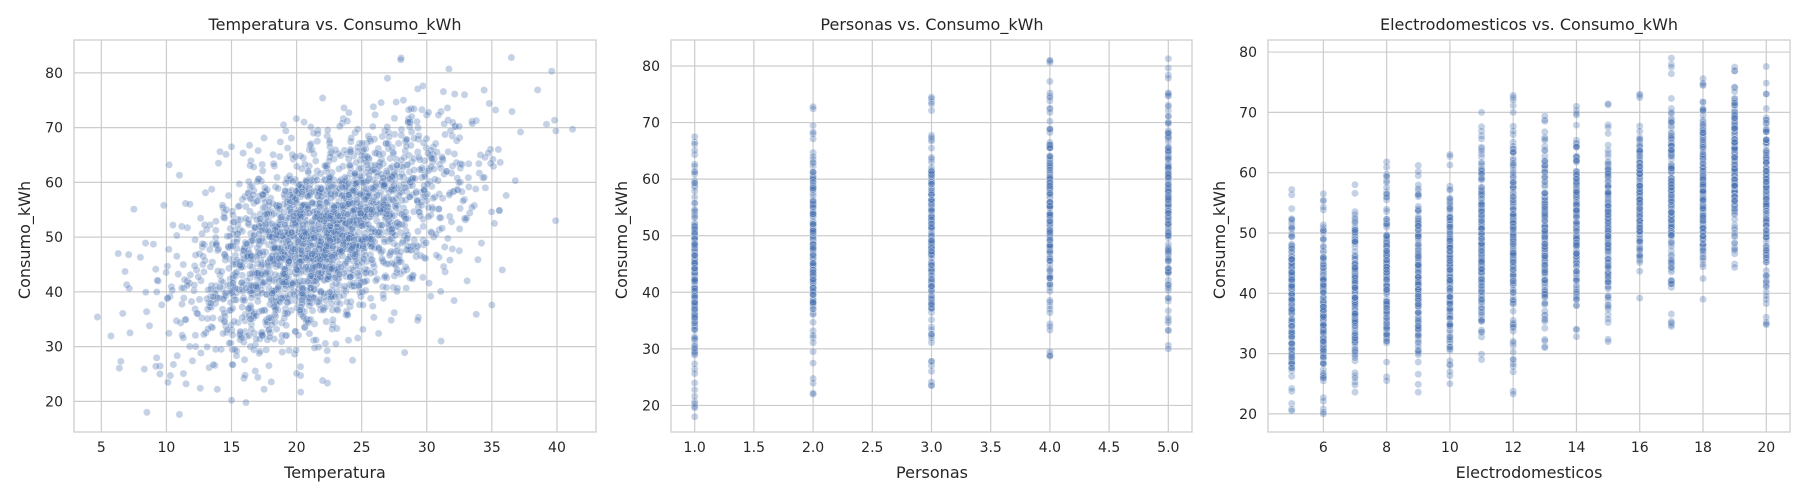 This screenshot has width=1800, height=500. I want to click on x-tick-label: 3.5, so click(991, 448).